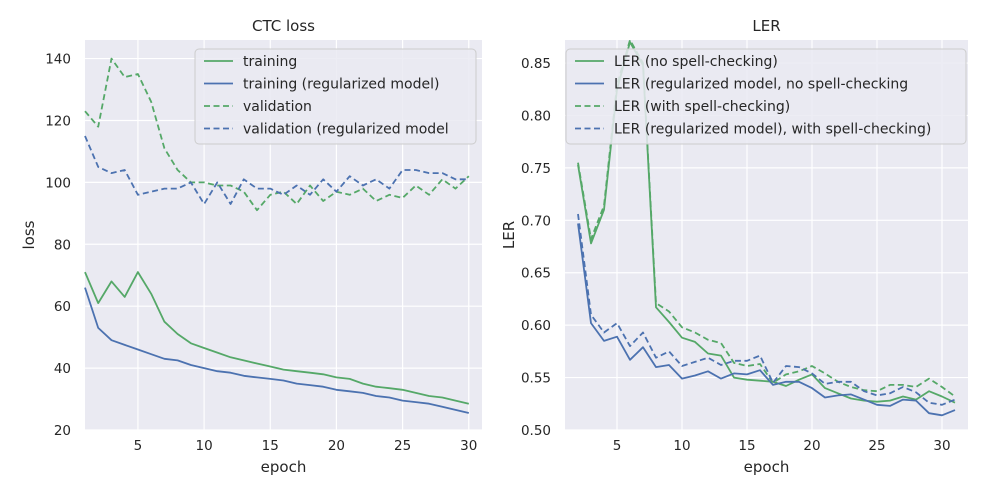 Image resolution: width=1000 pixels, height=500 pixels. I want to click on loss-x-axis-label: epoch, so click(284, 467).